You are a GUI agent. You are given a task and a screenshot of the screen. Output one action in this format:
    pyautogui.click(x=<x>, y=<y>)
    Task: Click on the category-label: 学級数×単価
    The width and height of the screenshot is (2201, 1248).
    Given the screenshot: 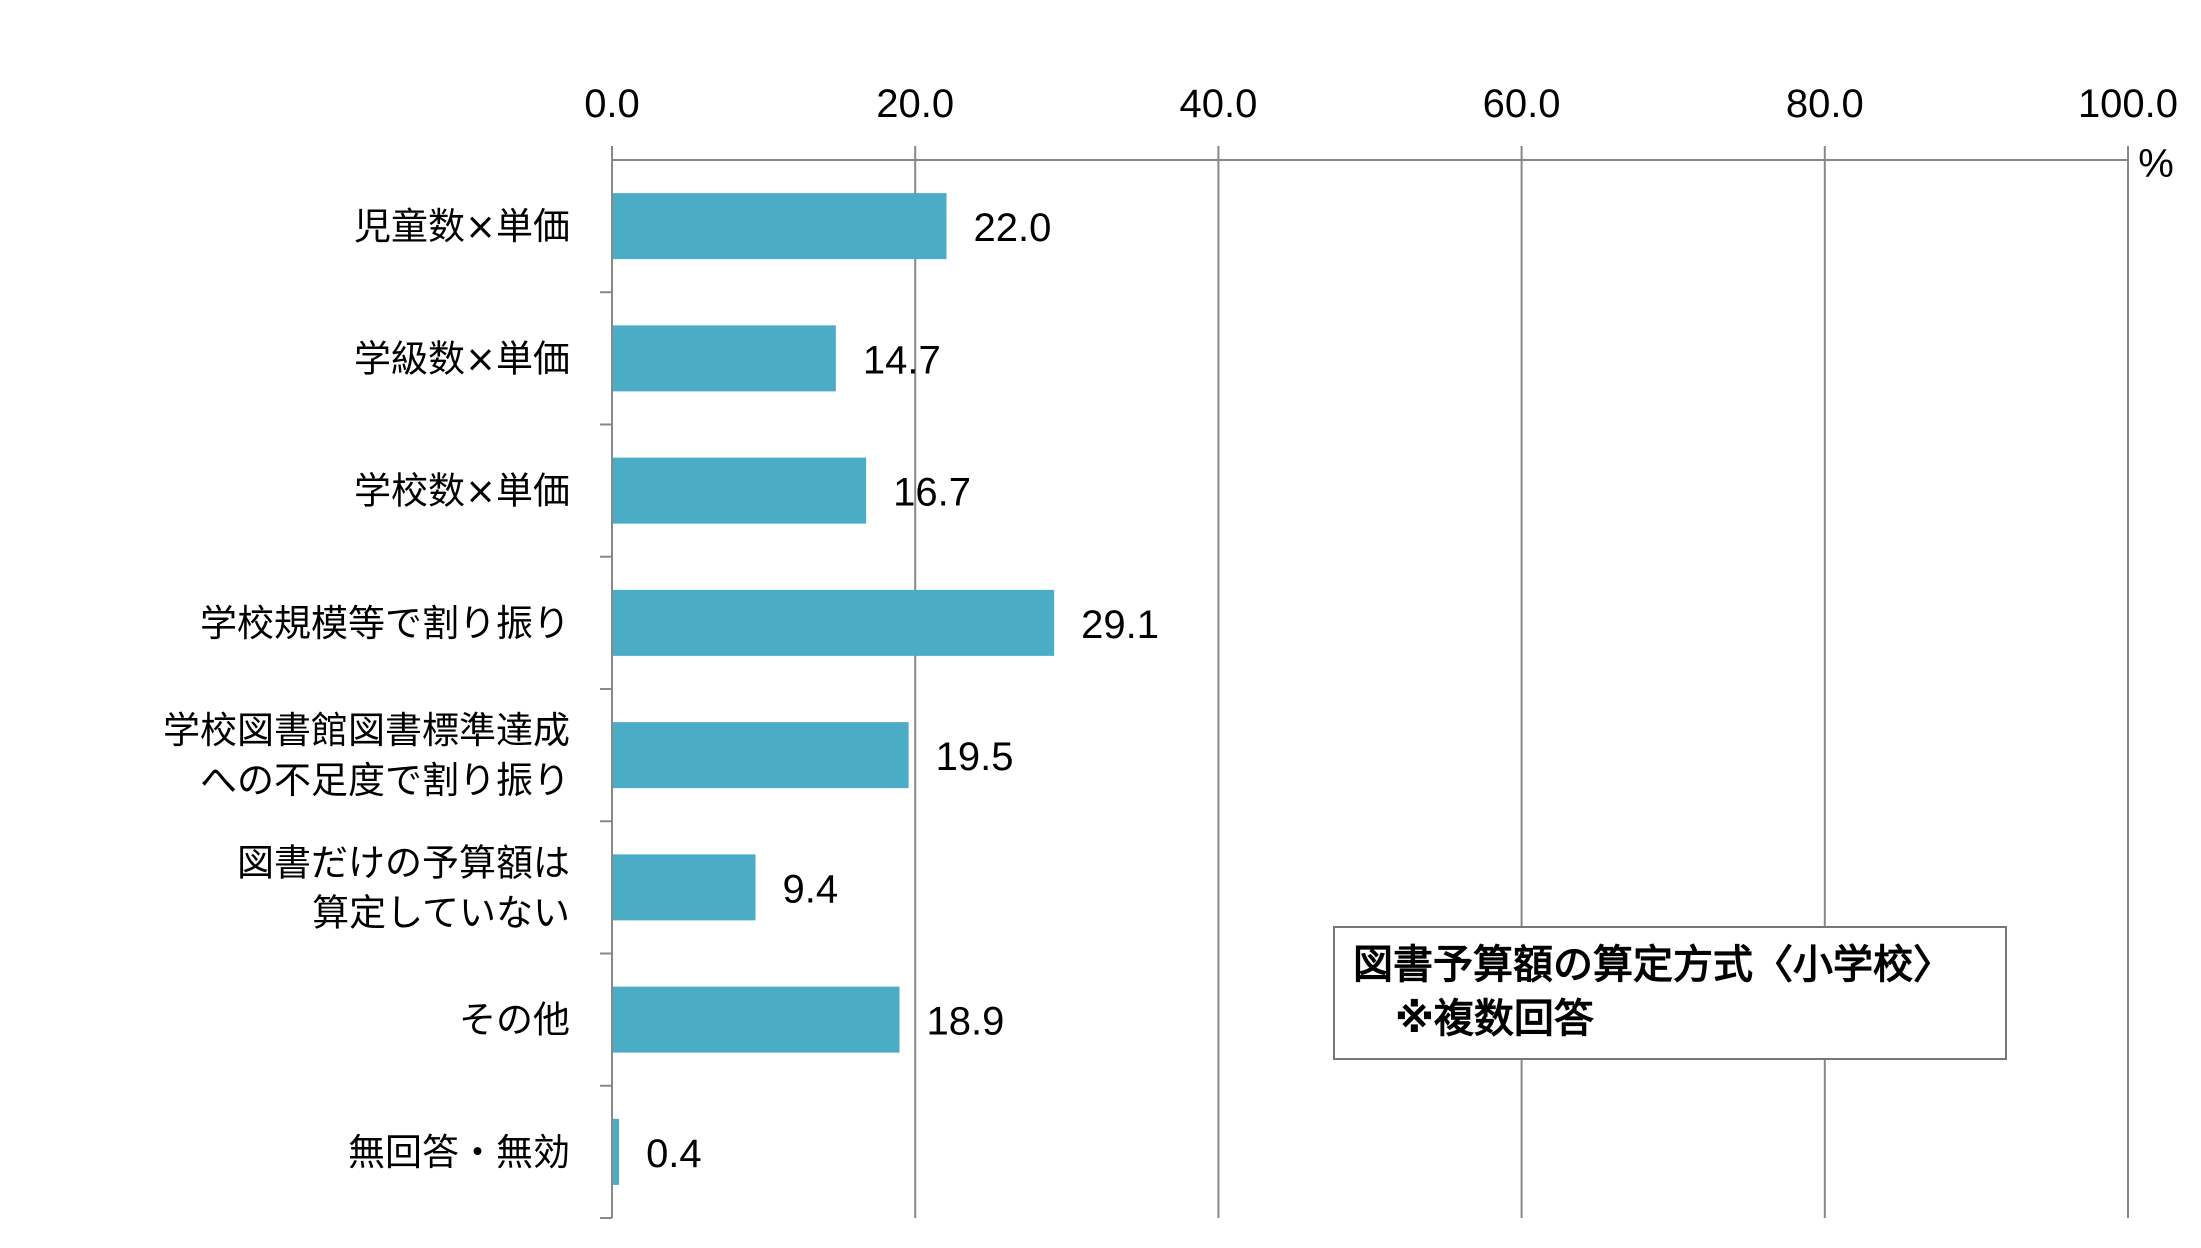 What is the action you would take?
    pyautogui.click(x=462, y=358)
    